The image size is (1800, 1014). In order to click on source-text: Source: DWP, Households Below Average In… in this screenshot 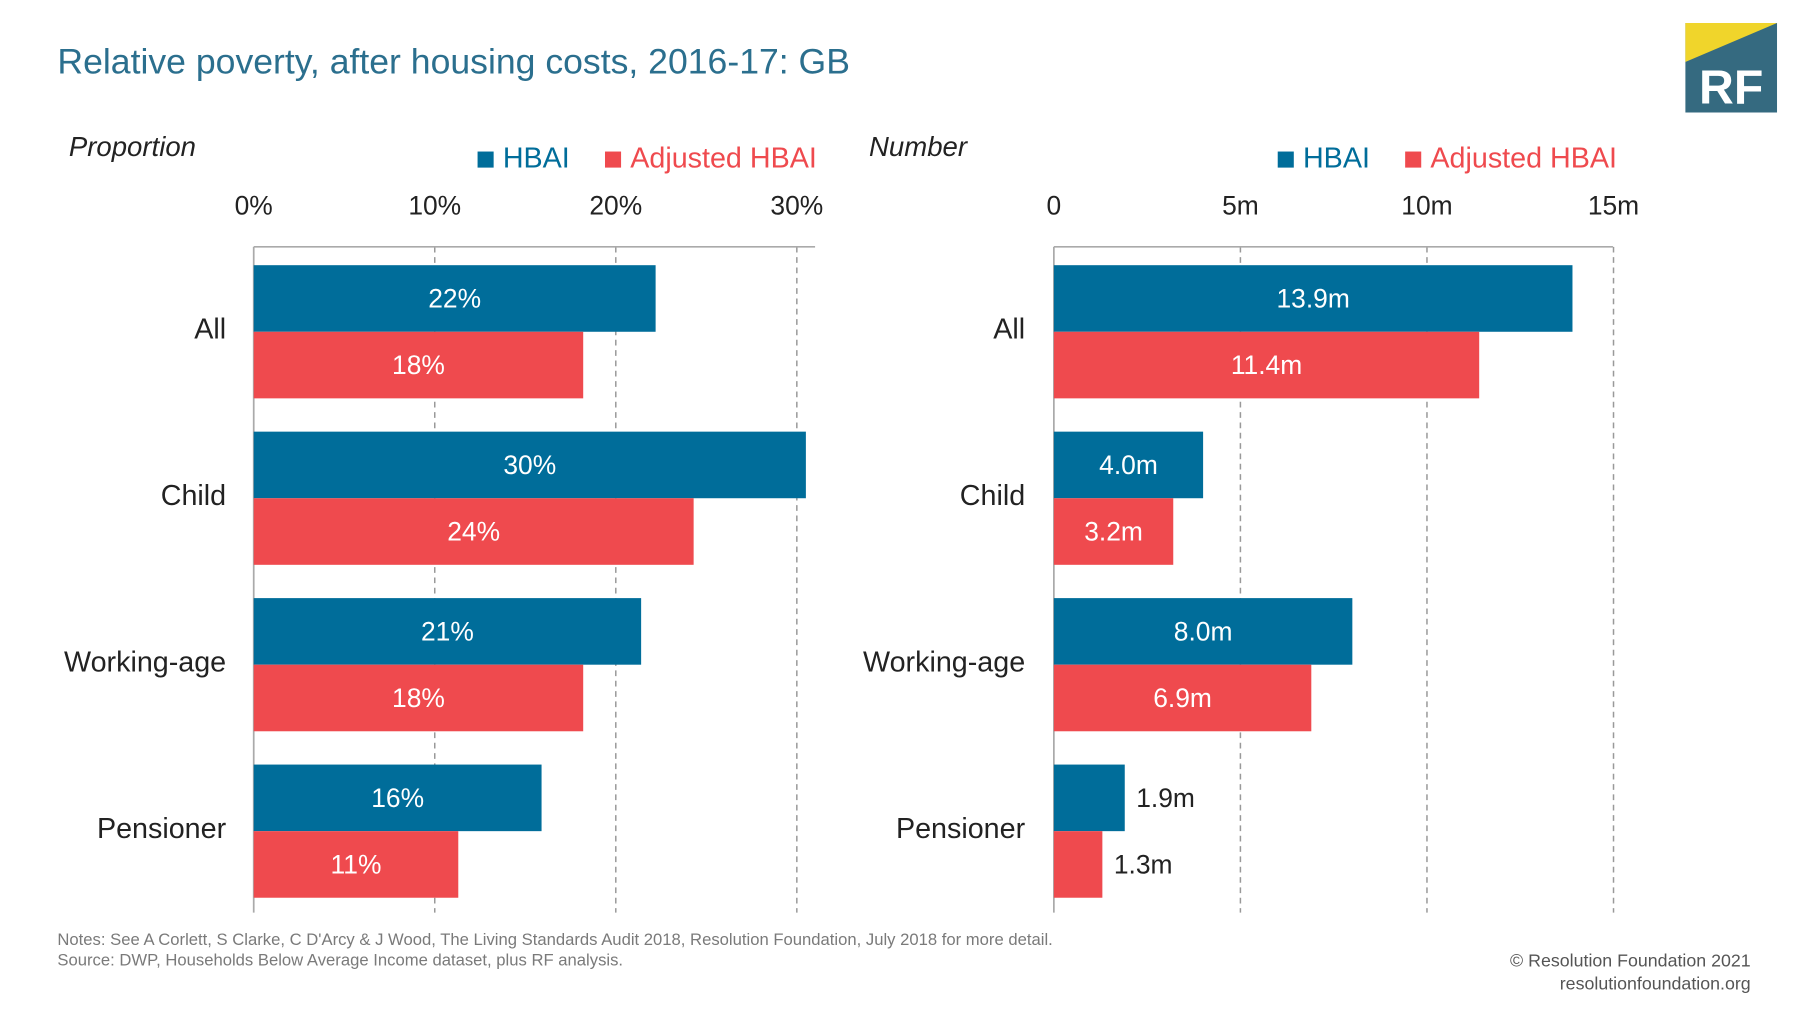, I will do `click(340, 961)`.